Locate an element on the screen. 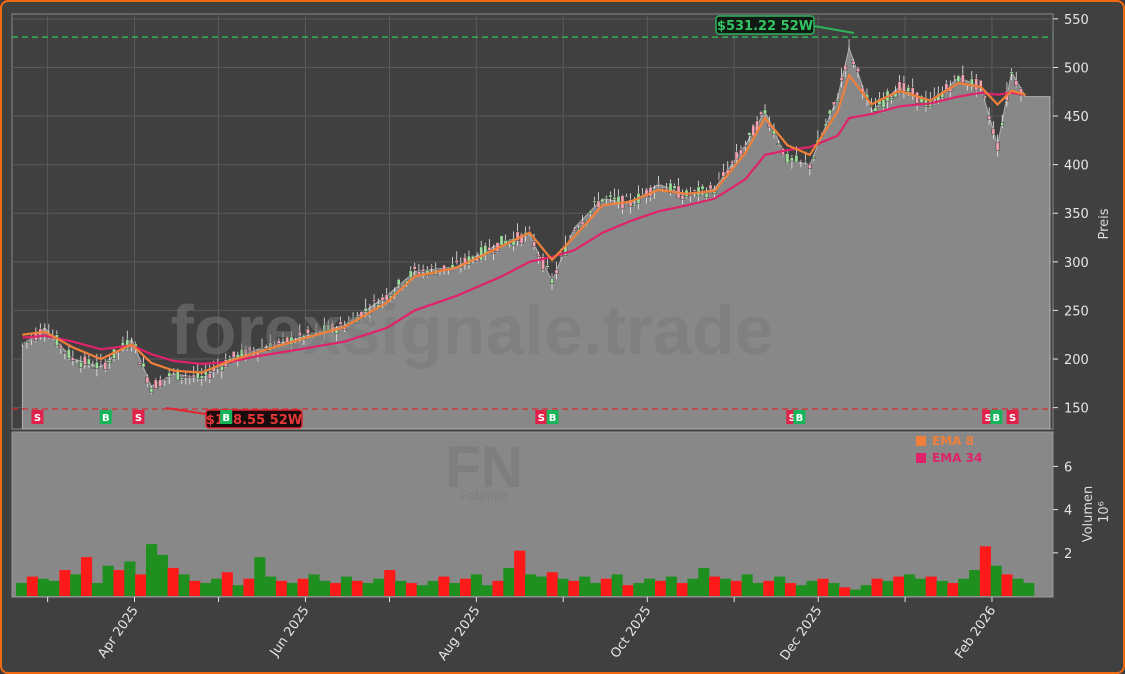 The height and width of the screenshot is (674, 1125). svg-text: $531.22 52W is located at coordinates (765, 26).